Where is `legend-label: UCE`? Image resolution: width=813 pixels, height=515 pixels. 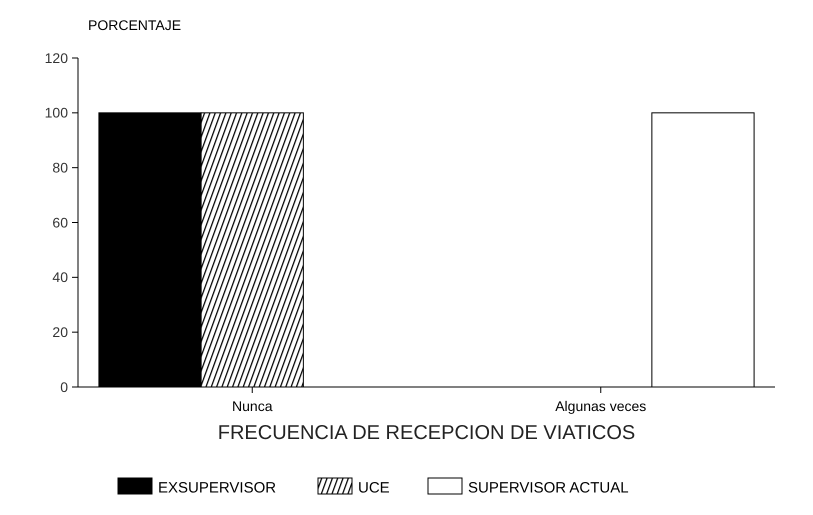 legend-label: UCE is located at coordinates (374, 487).